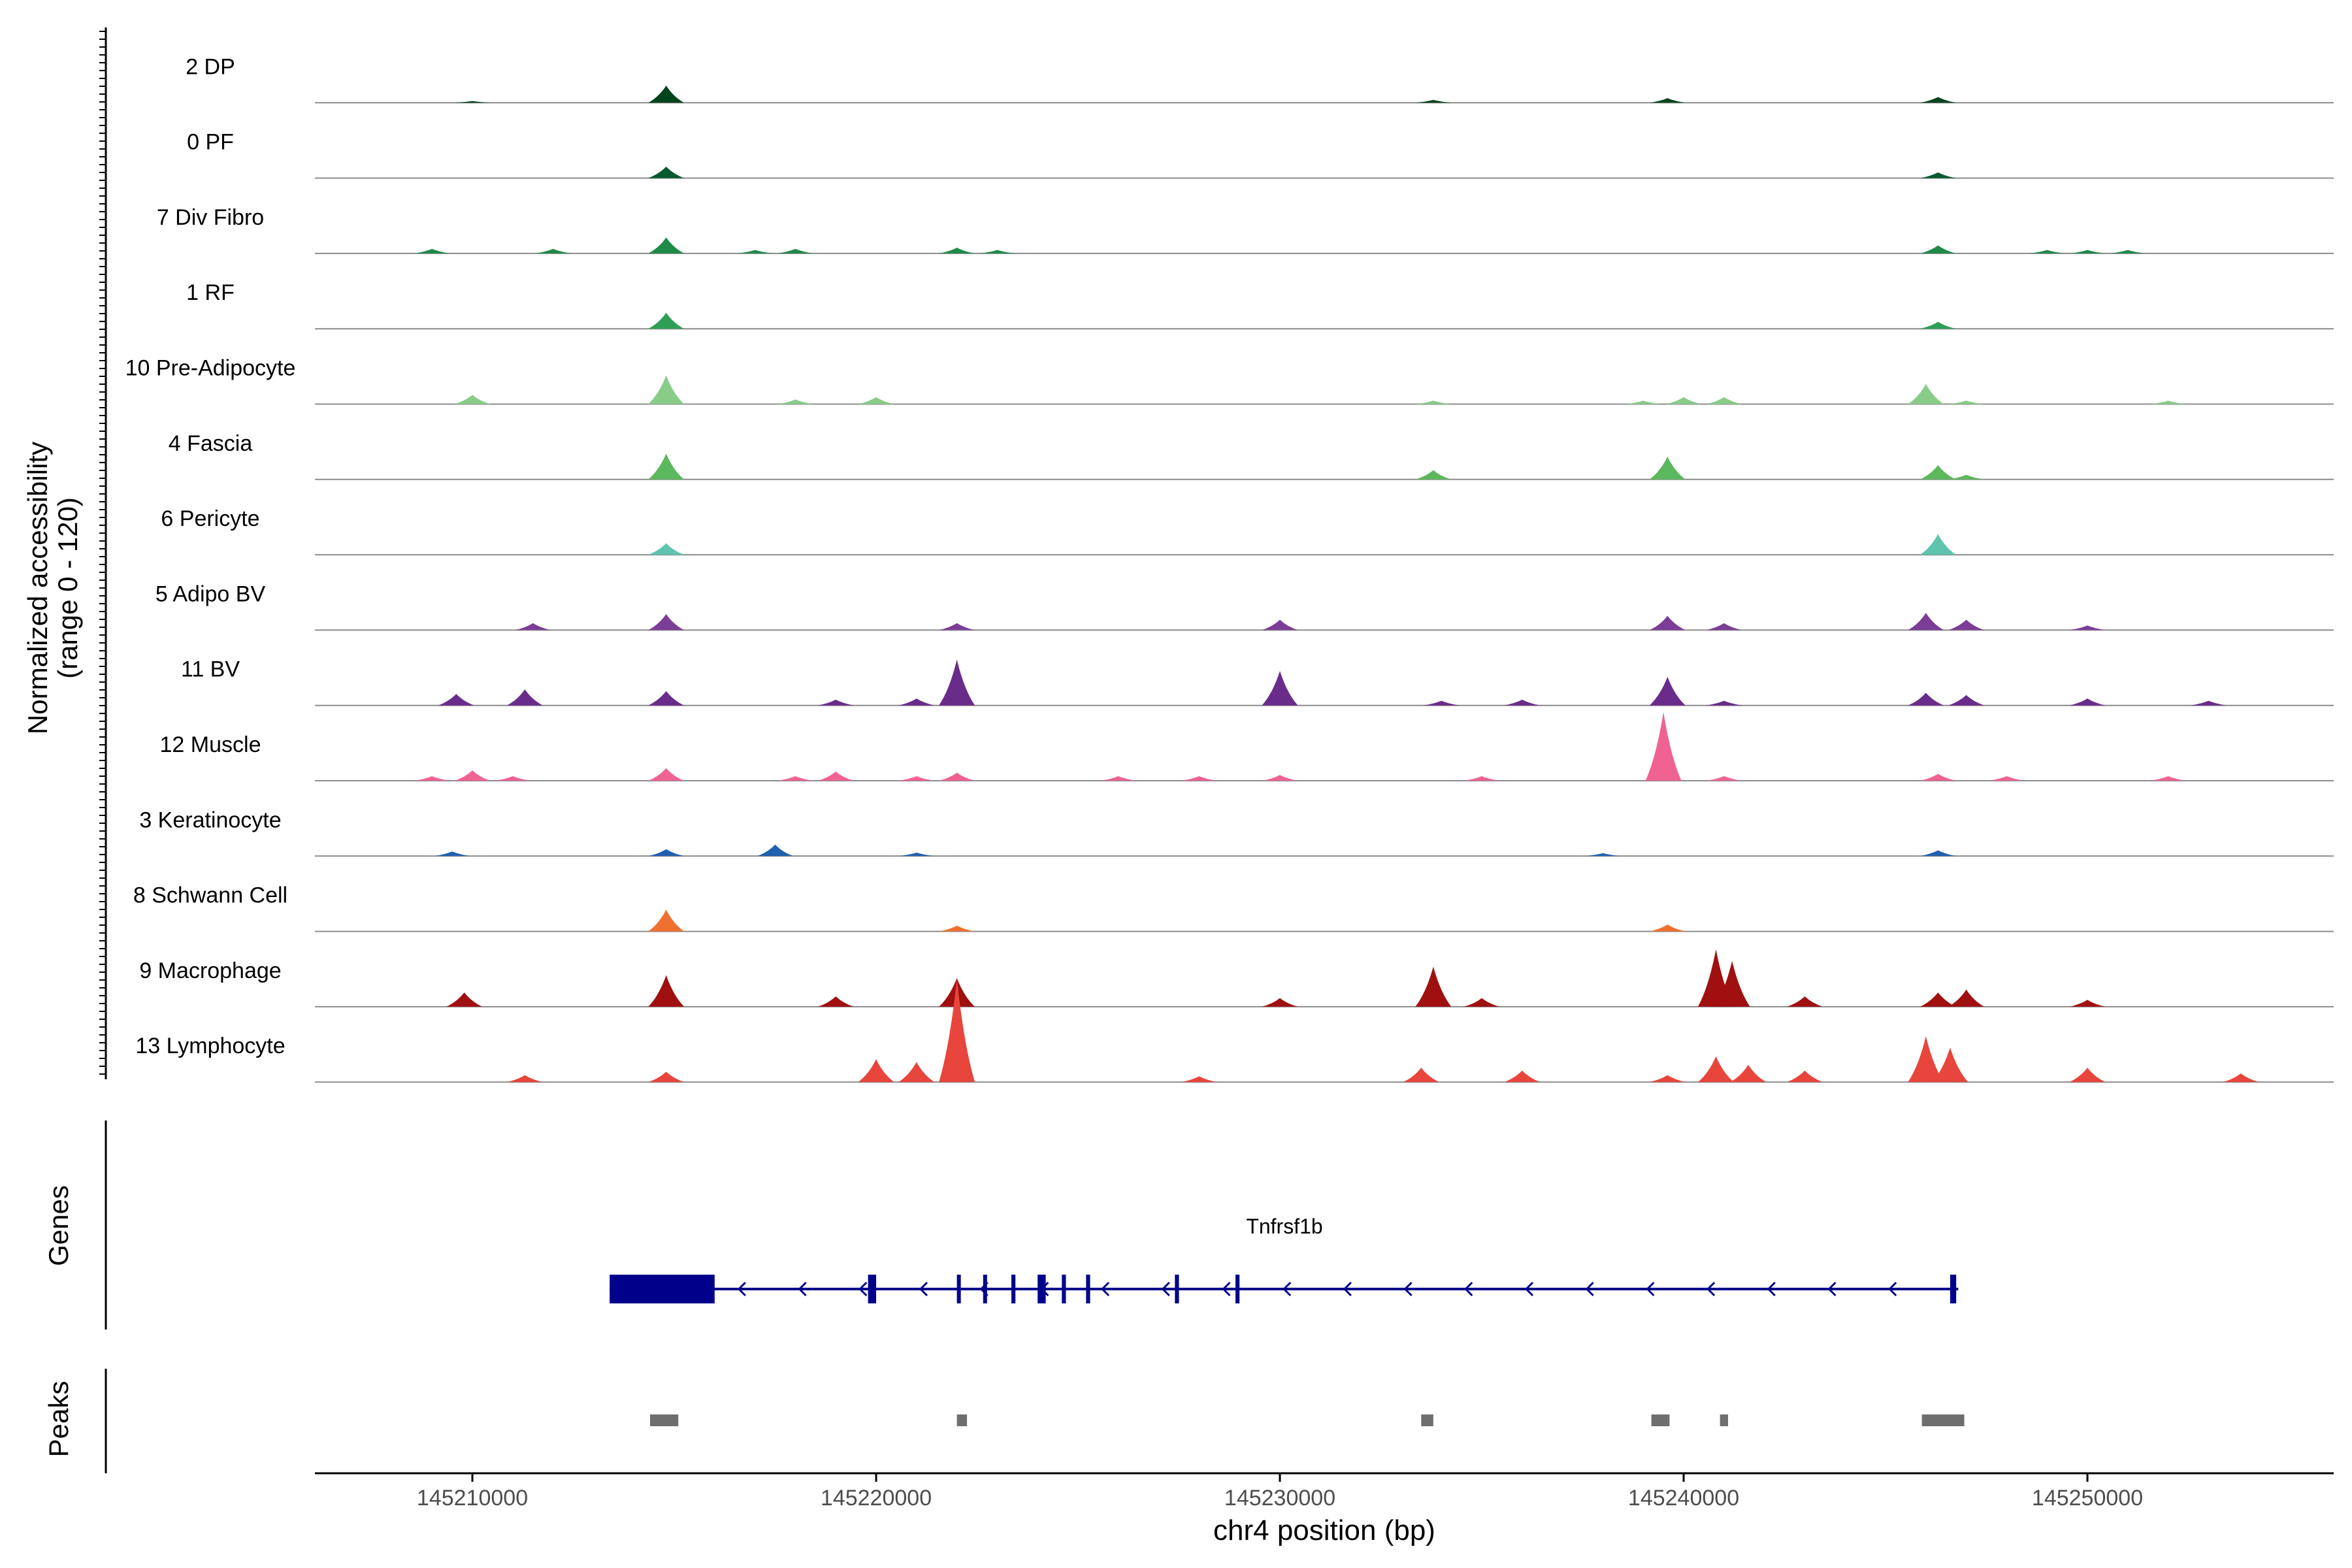  Describe the element at coordinates (662, 1289) in the screenshot. I see `gene-utr-block` at that location.